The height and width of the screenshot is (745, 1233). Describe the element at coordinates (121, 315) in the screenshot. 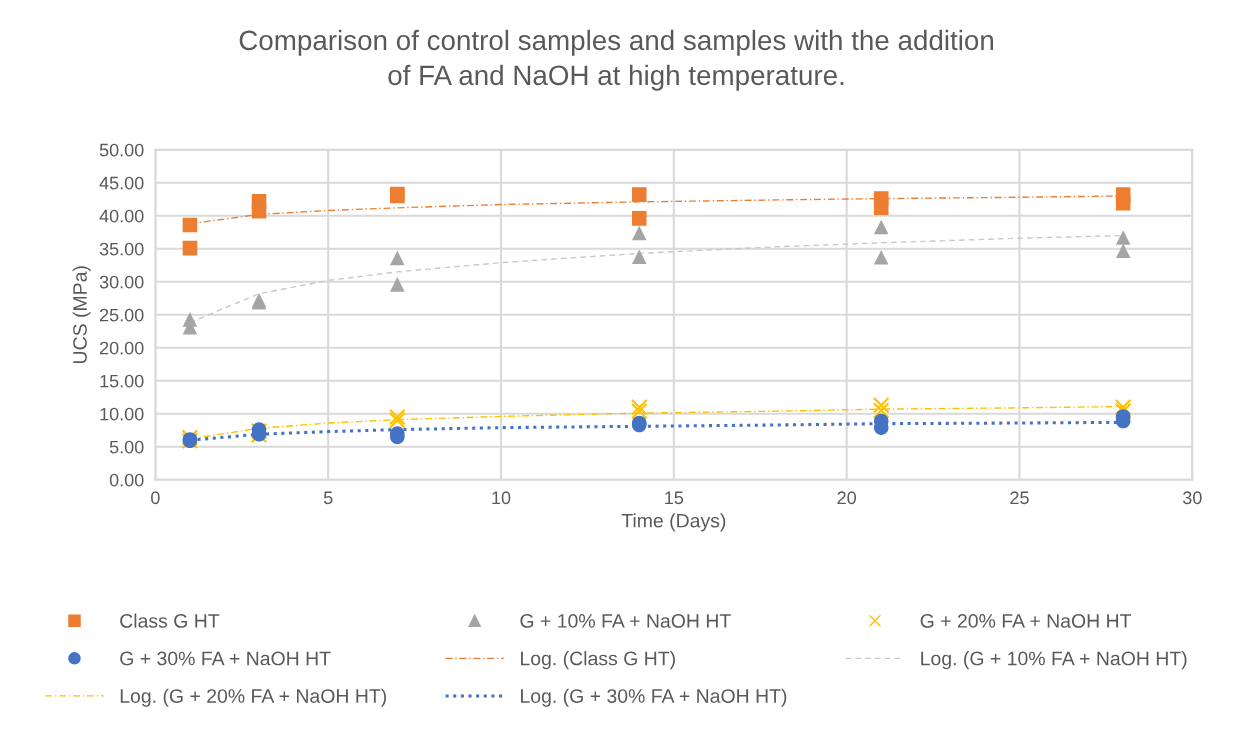

I see `y-tick-label: 25.00` at that location.